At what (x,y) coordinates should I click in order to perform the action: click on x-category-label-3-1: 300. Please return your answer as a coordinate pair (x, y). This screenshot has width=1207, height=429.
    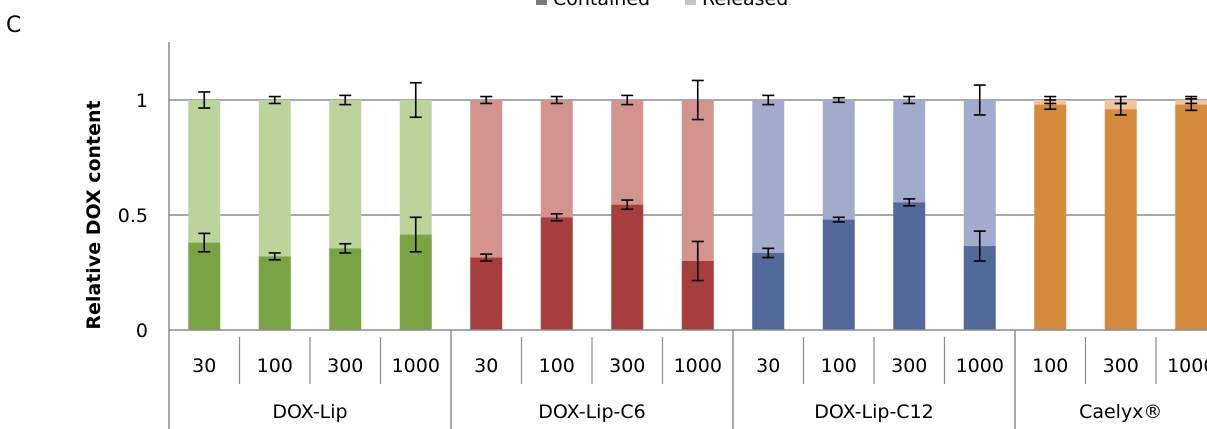
    Looking at the image, I should click on (1121, 366).